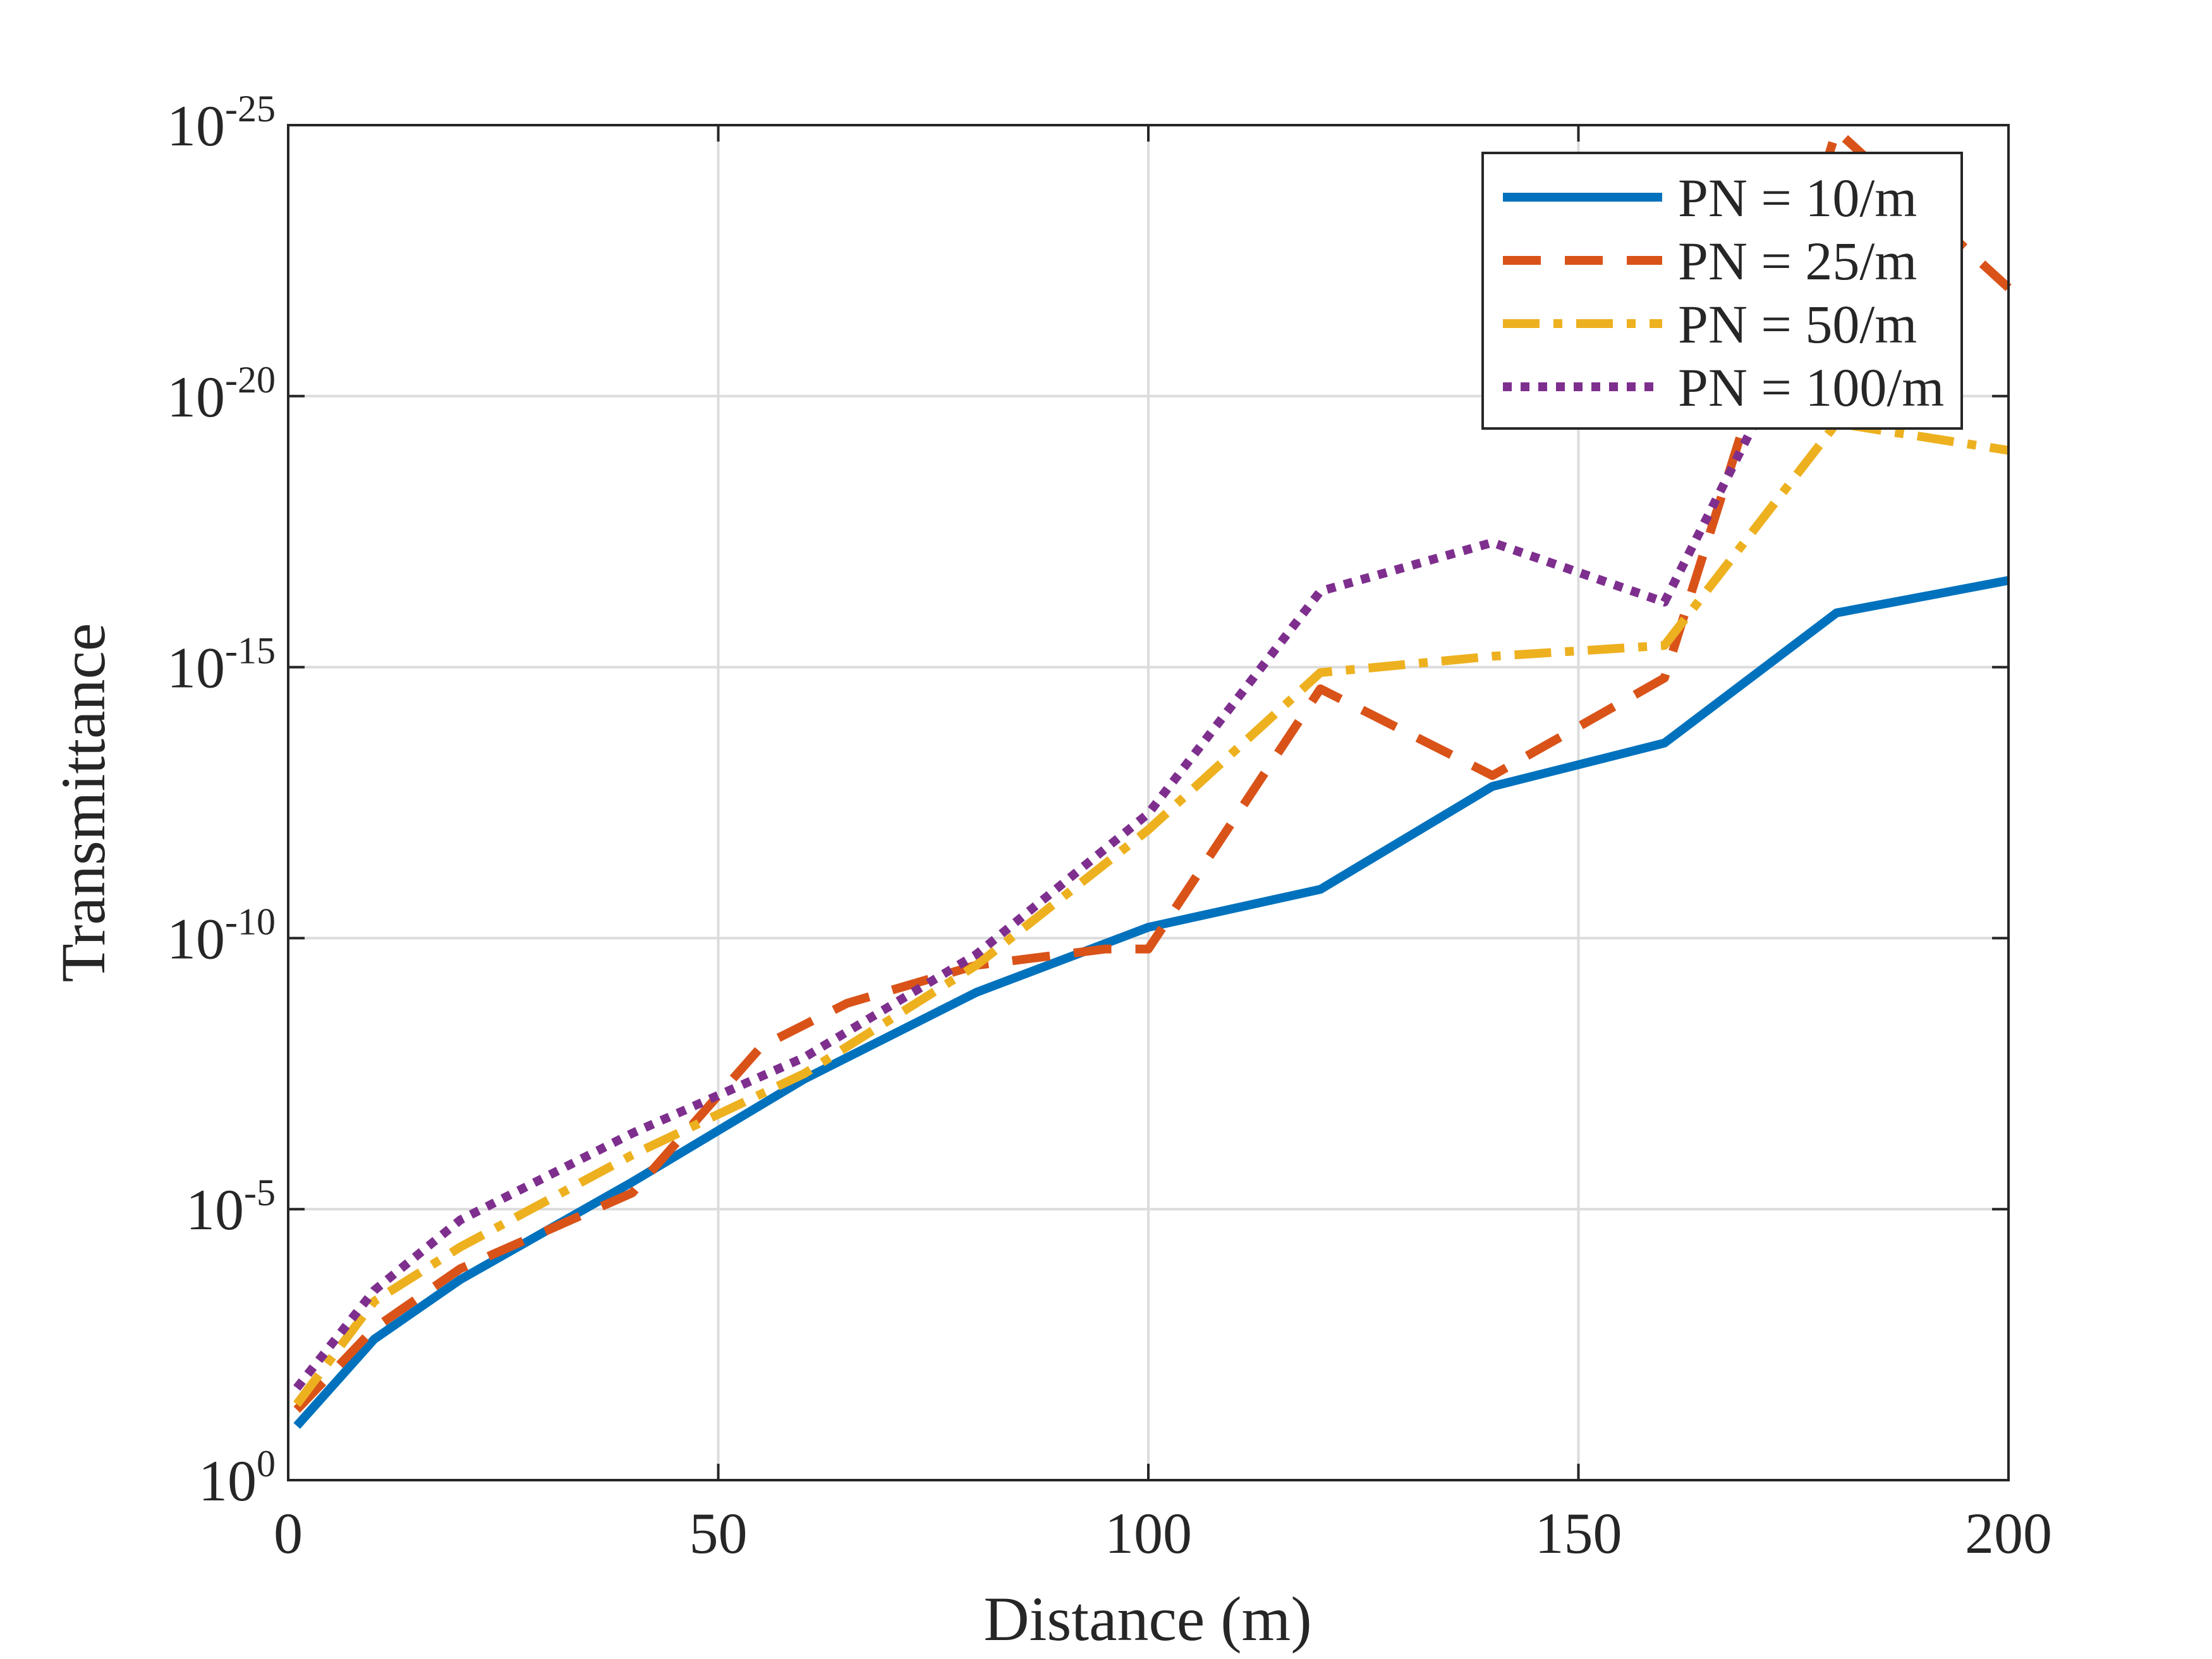 This screenshot has height=1659, width=2212. I want to click on legend: PN = 10/mPN = 25/mPN = 50/mPN = 100/m, so click(1722, 291).